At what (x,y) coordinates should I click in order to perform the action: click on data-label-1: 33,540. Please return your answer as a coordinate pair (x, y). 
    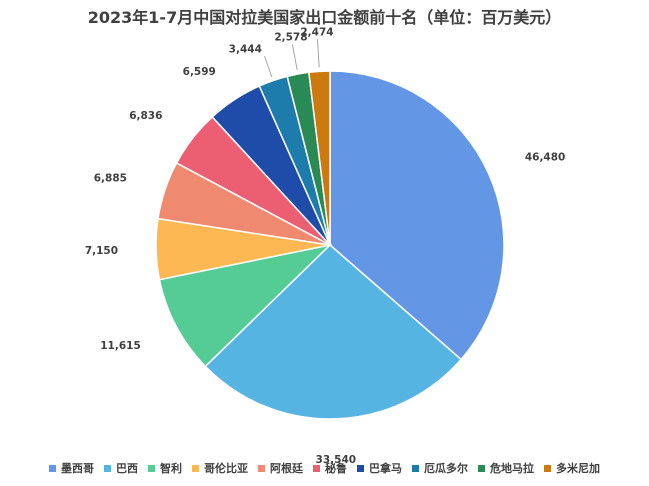
    Looking at the image, I should click on (336, 460).